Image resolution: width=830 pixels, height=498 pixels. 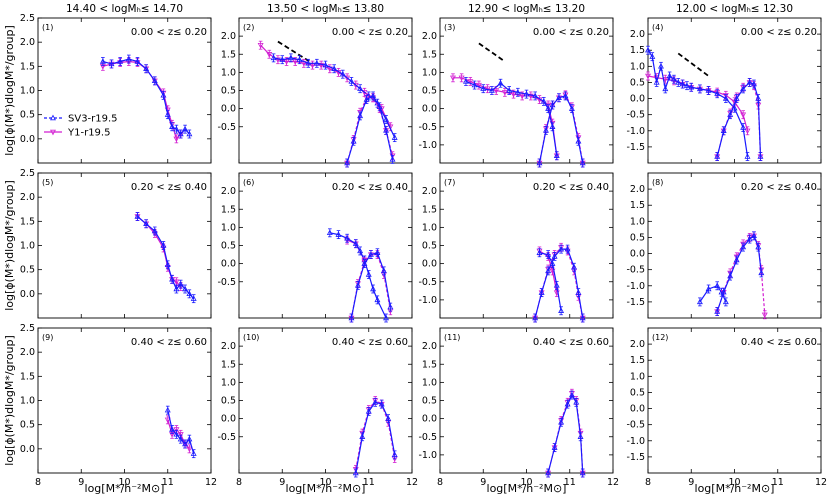 I want to click on panel: -0.5 0.0 0.5 1.0 1.5 2.0 (6) 0.20 < z≤ 0.40, so click(x=315, y=245).